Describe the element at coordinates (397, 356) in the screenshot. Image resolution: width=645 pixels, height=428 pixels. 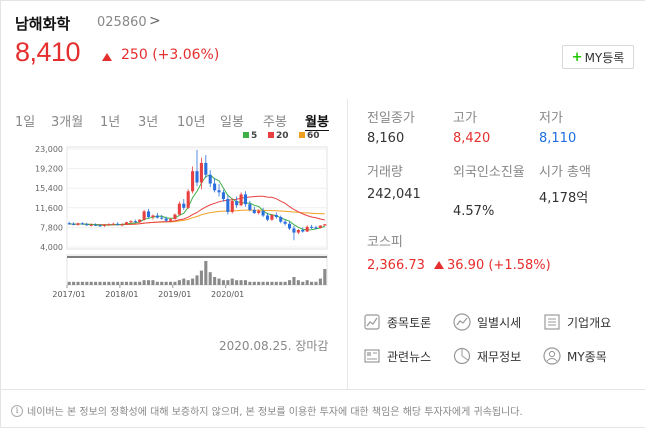
I see `link-related-news: 관련뉴스` at that location.